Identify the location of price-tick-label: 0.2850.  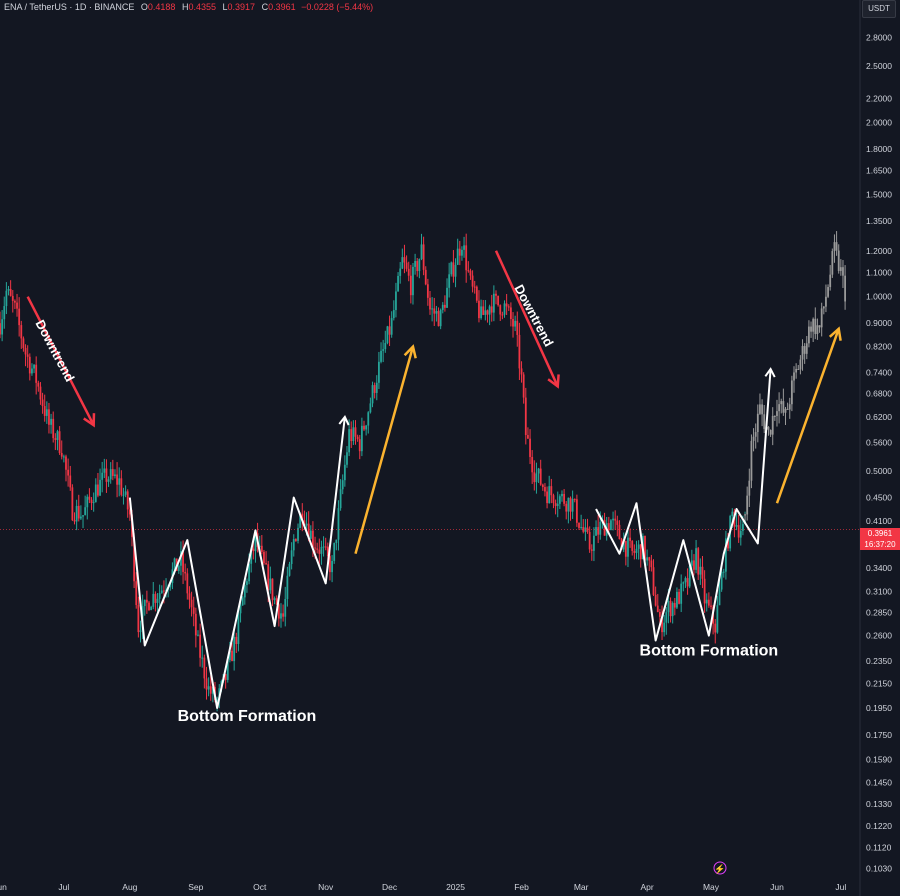
(879, 612).